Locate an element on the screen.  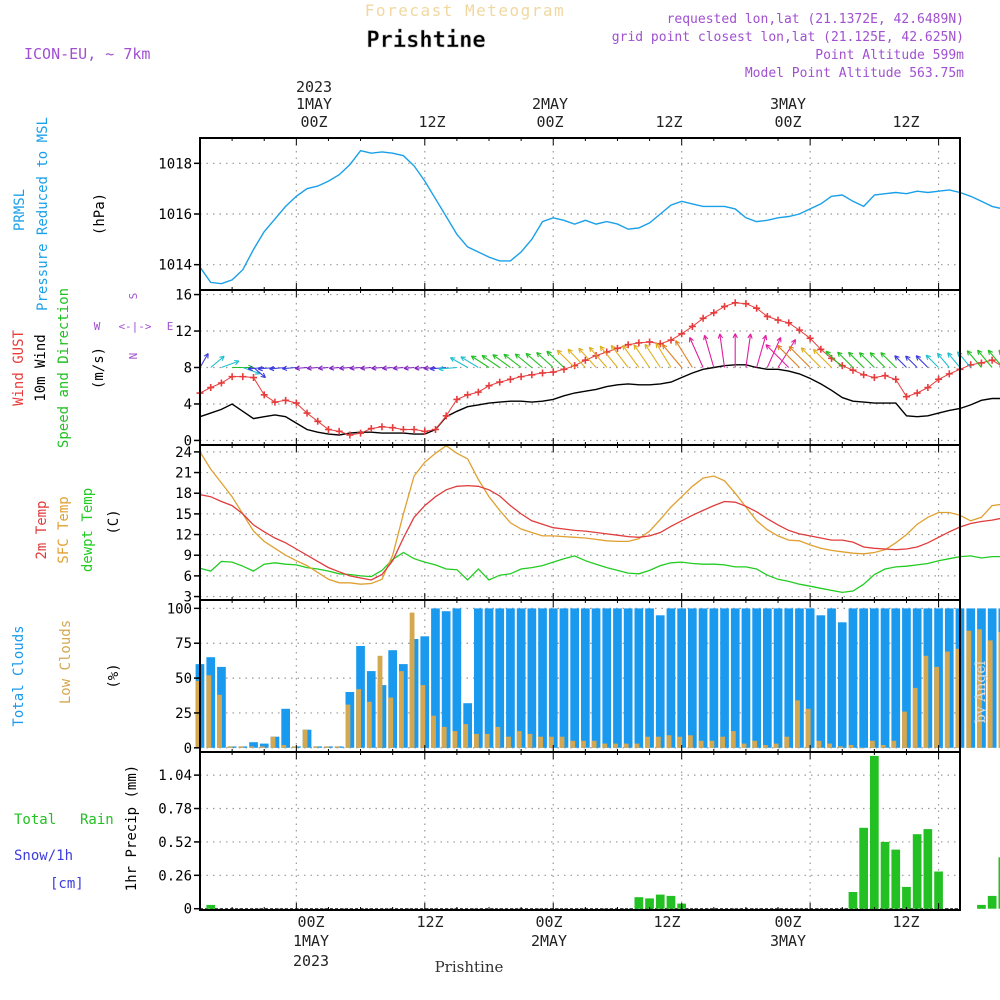
bottom-hour-3: 00Z is located at coordinates (548, 922).